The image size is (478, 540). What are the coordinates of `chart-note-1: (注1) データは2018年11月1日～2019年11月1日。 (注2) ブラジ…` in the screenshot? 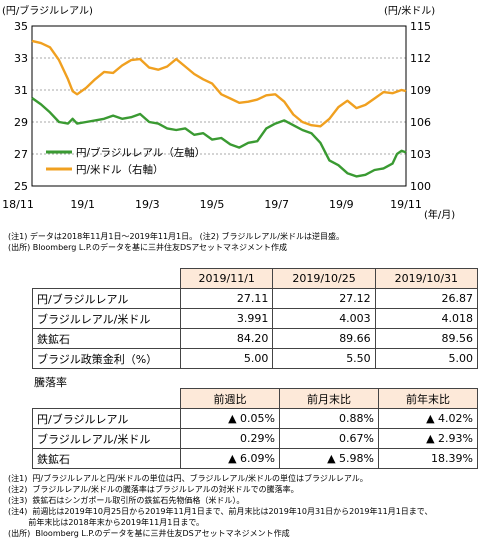 It's located at (176, 236).